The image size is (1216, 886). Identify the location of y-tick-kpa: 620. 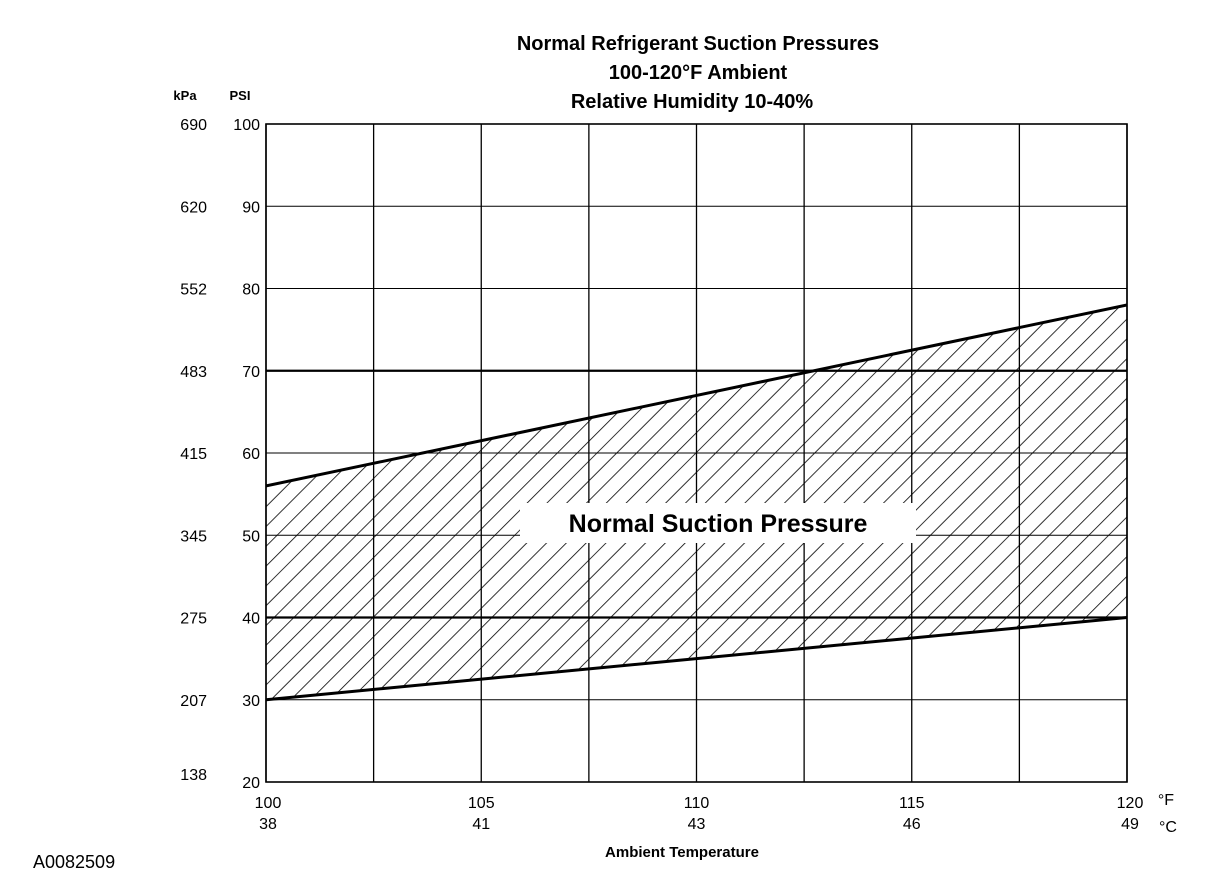
(193, 207).